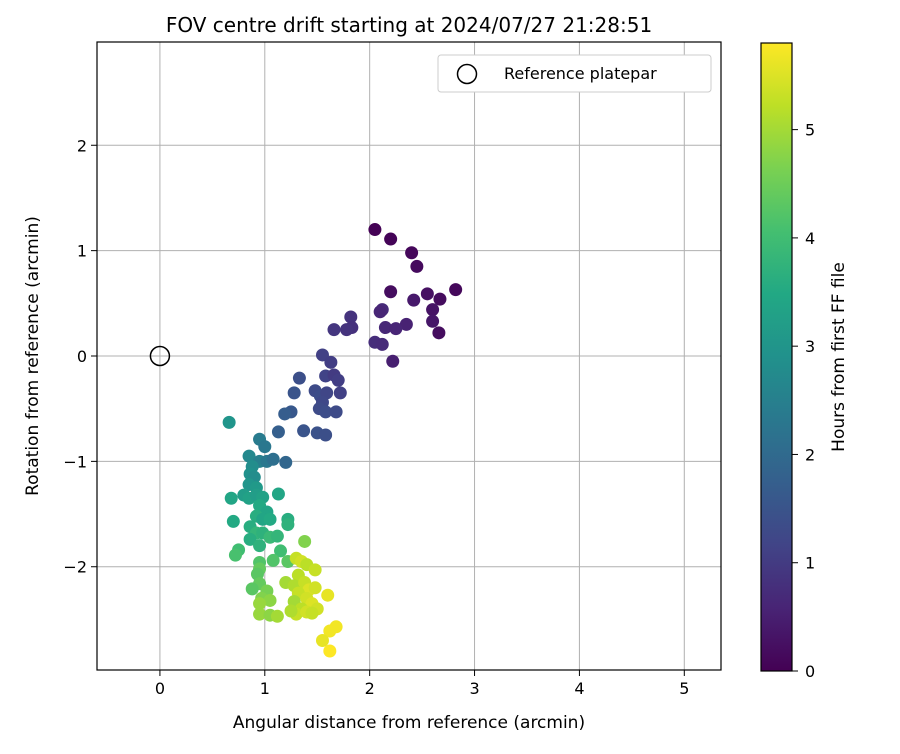  I want to click on y-axis-label: Rotation from reference (arcmin), so click(33, 356).